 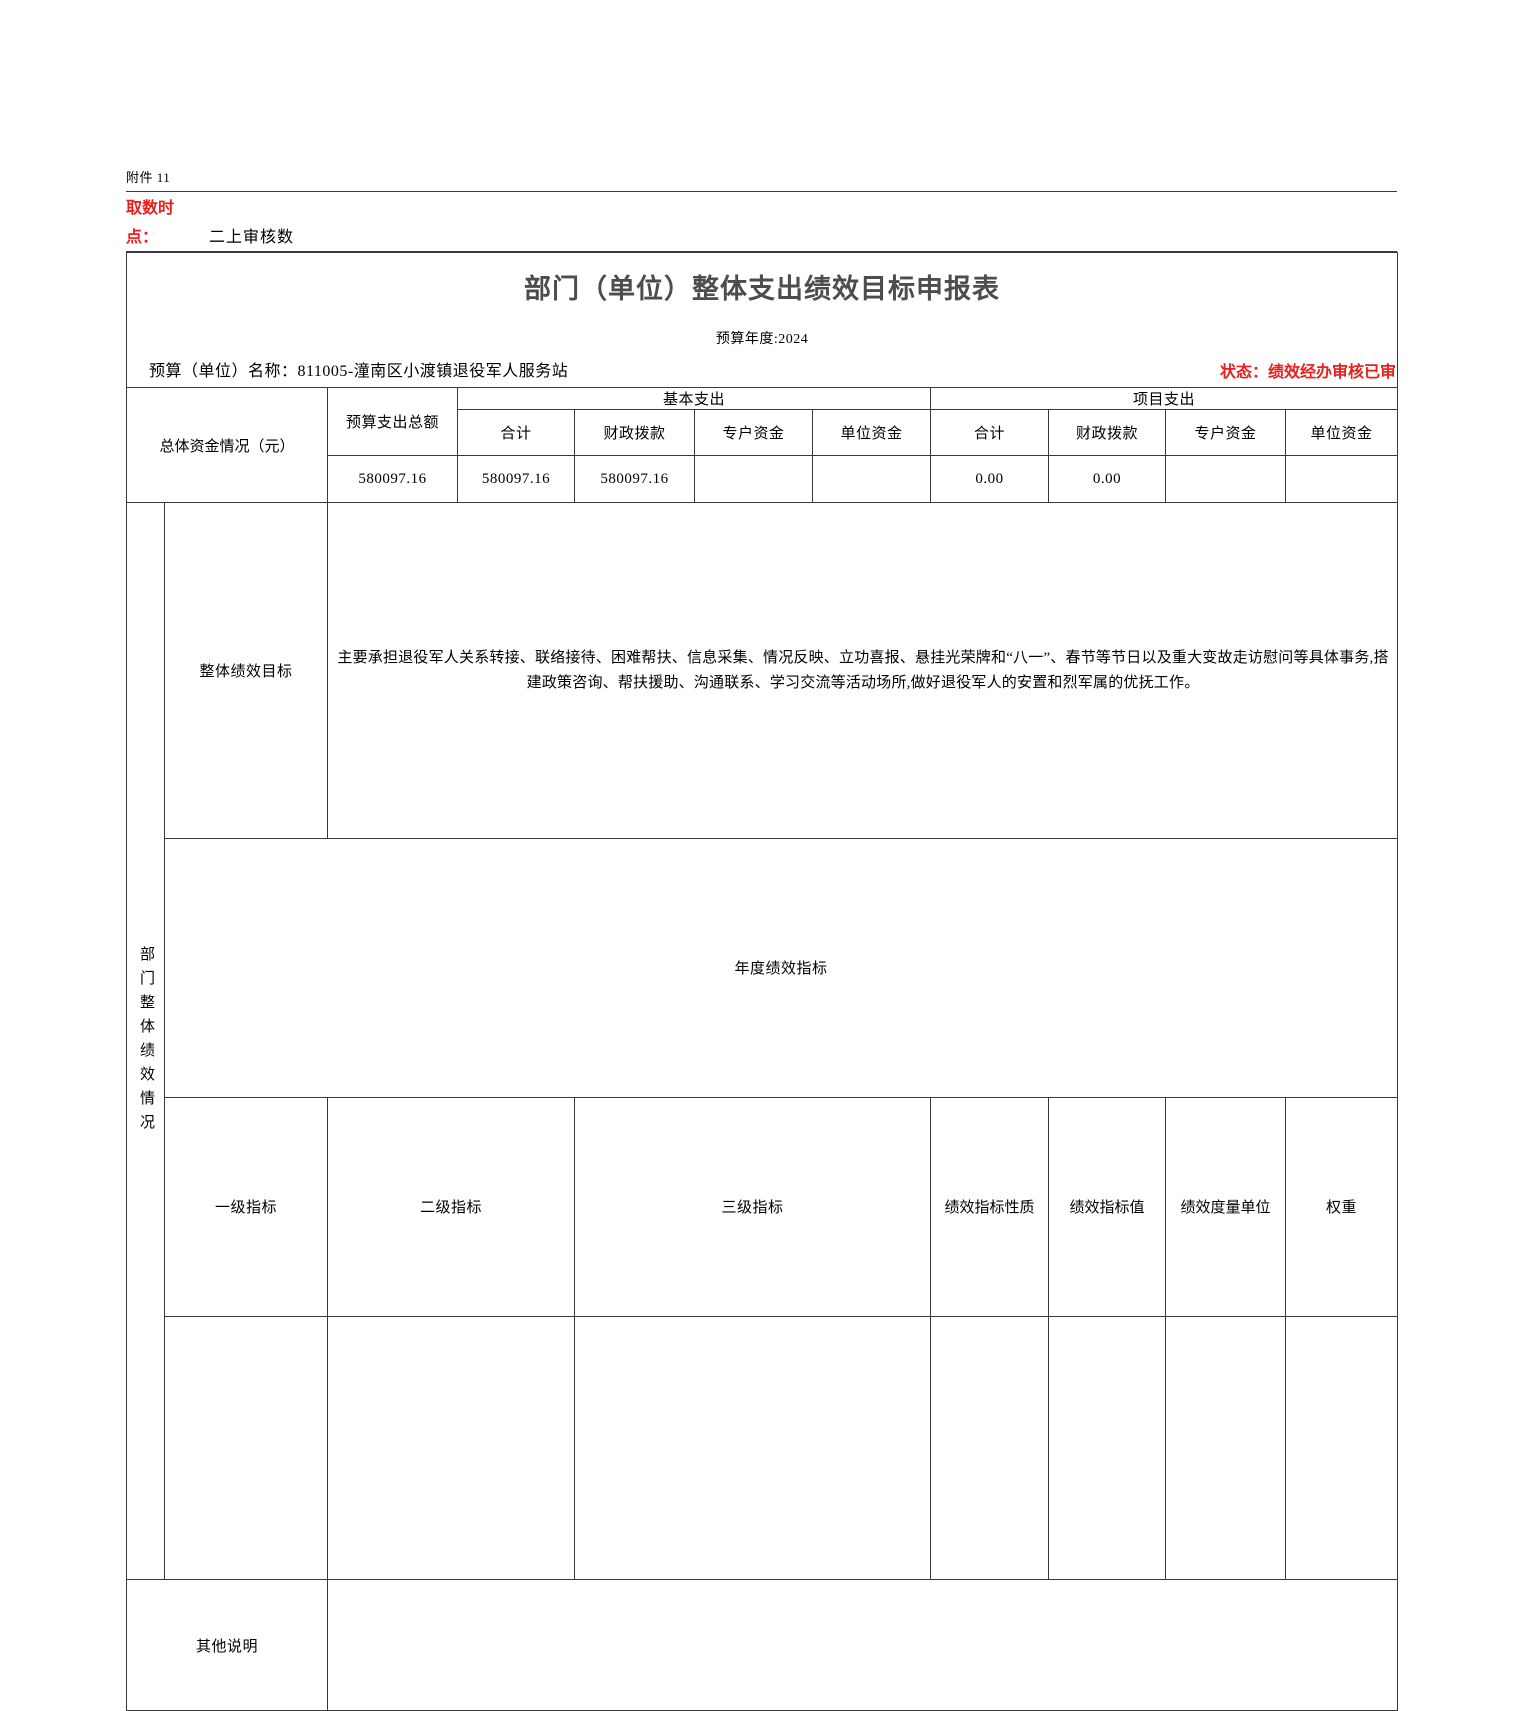 I want to click on other-notes-label: 其他说明, so click(x=227, y=1645).